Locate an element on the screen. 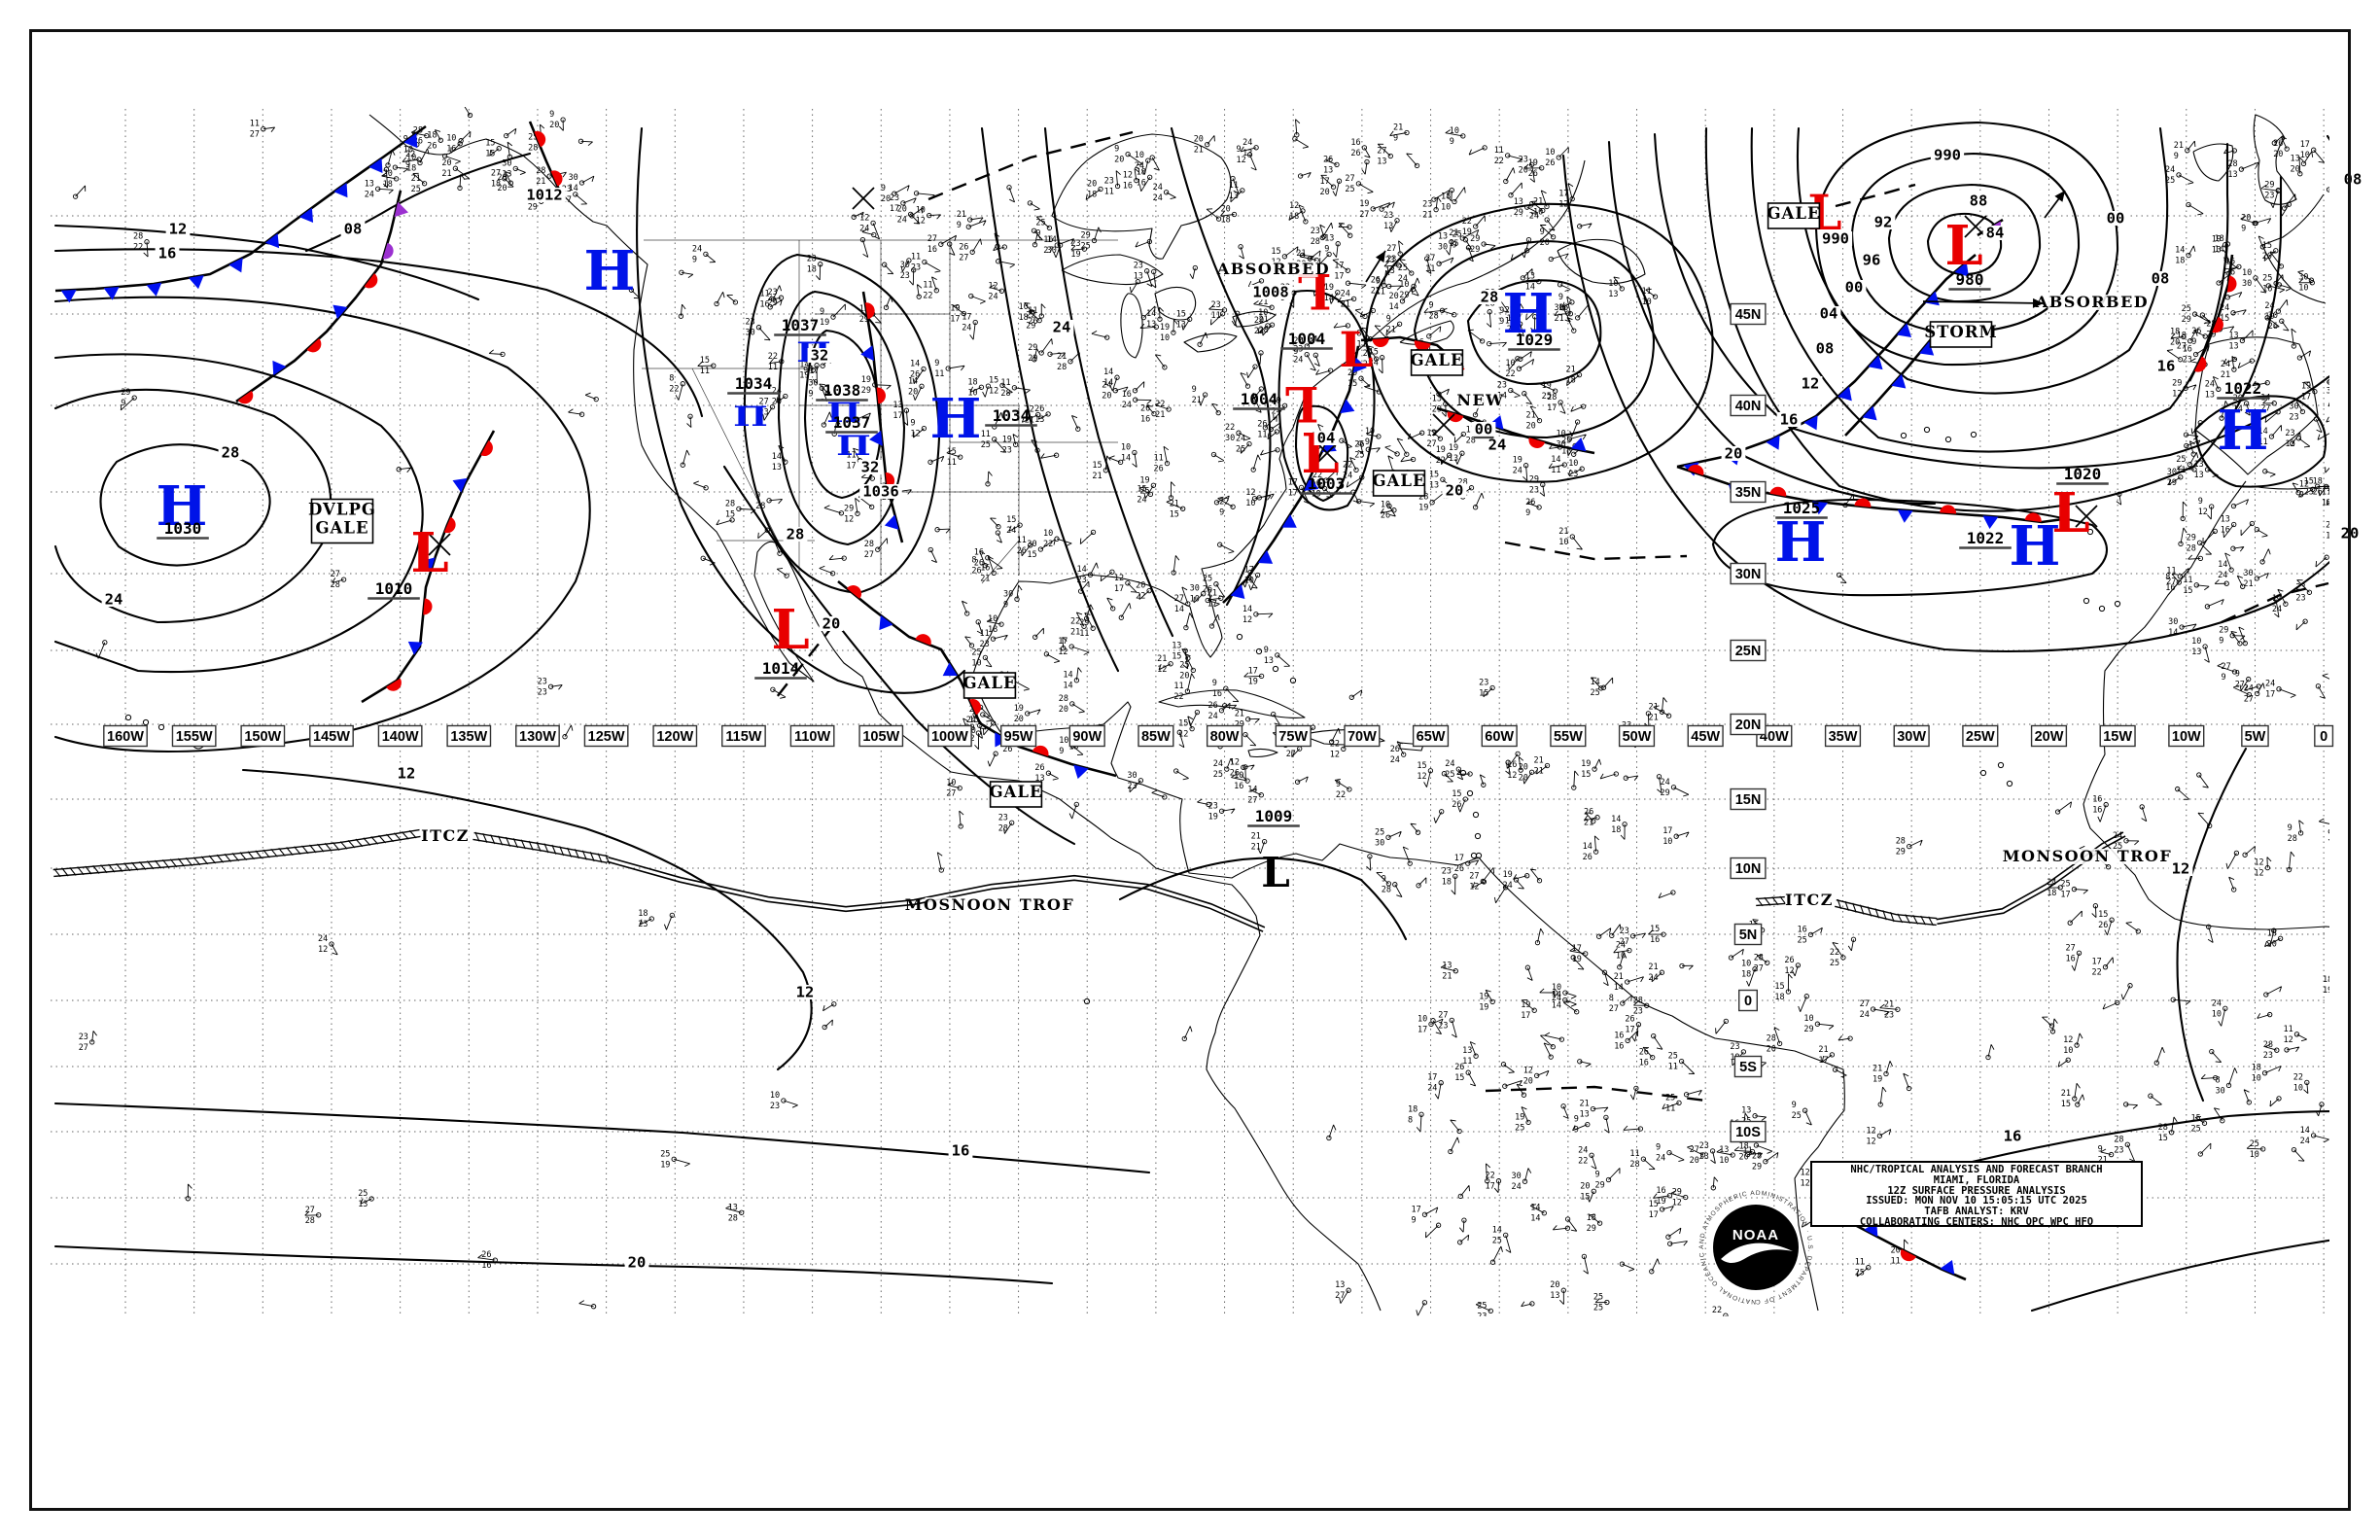 This screenshot has height=1540, width=2380. svg-text: 155W is located at coordinates (194, 737).